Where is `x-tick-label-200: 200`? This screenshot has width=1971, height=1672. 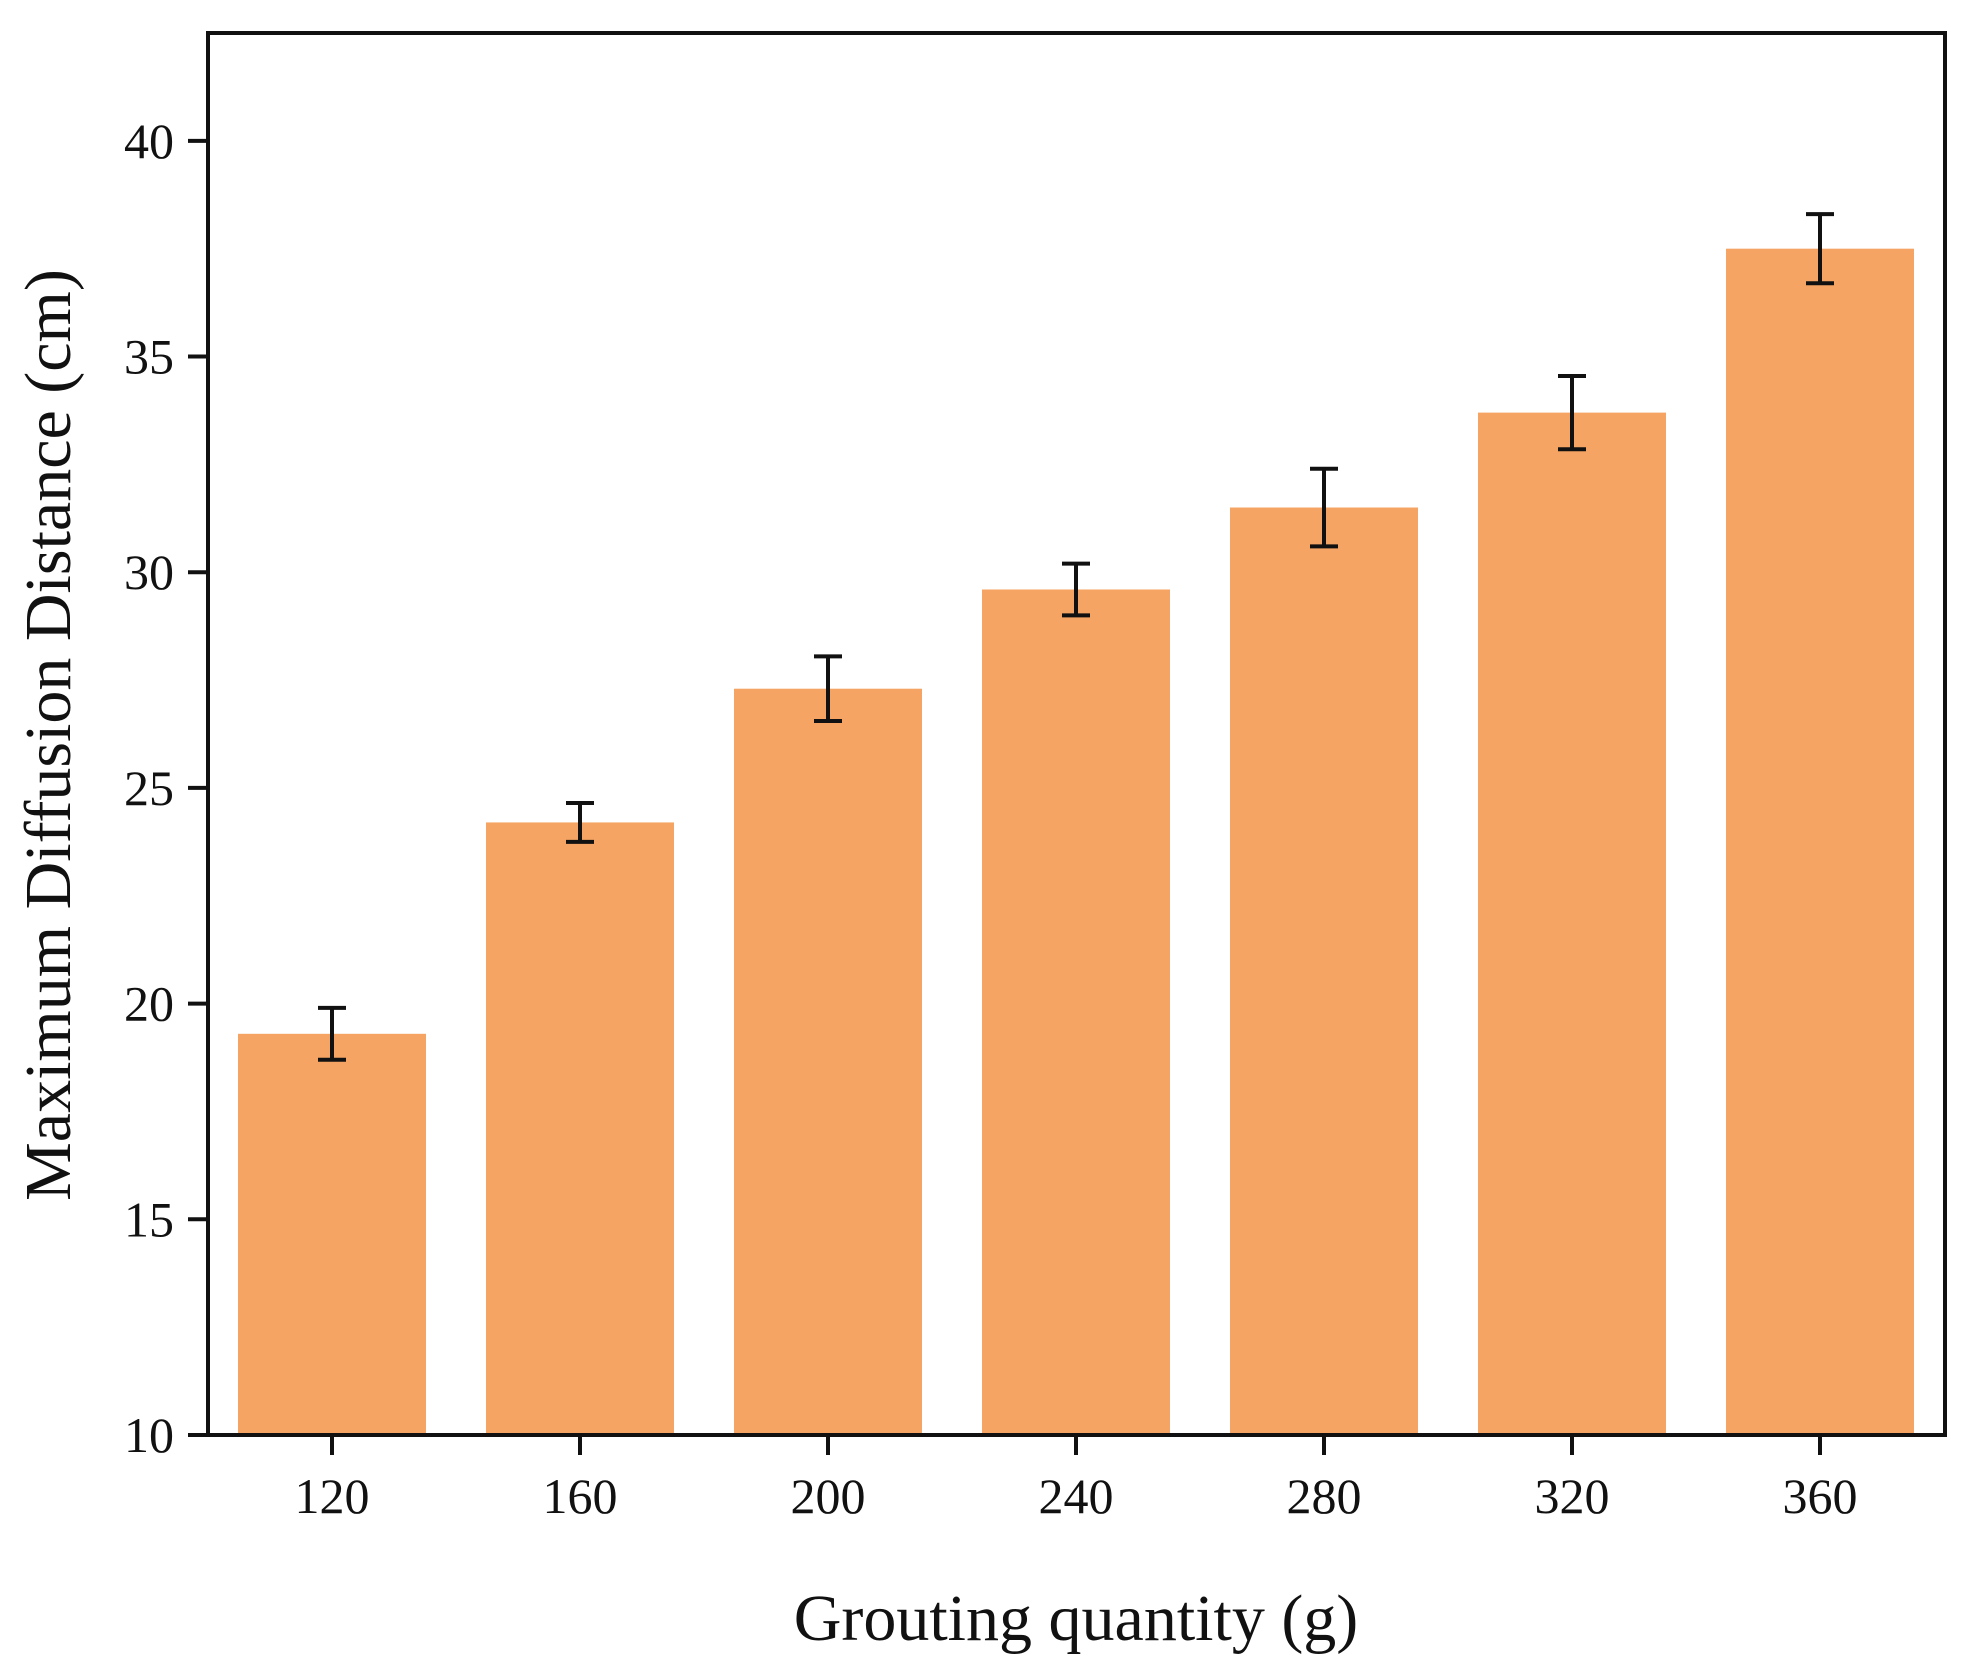
x-tick-label-200: 200 is located at coordinates (828, 1496).